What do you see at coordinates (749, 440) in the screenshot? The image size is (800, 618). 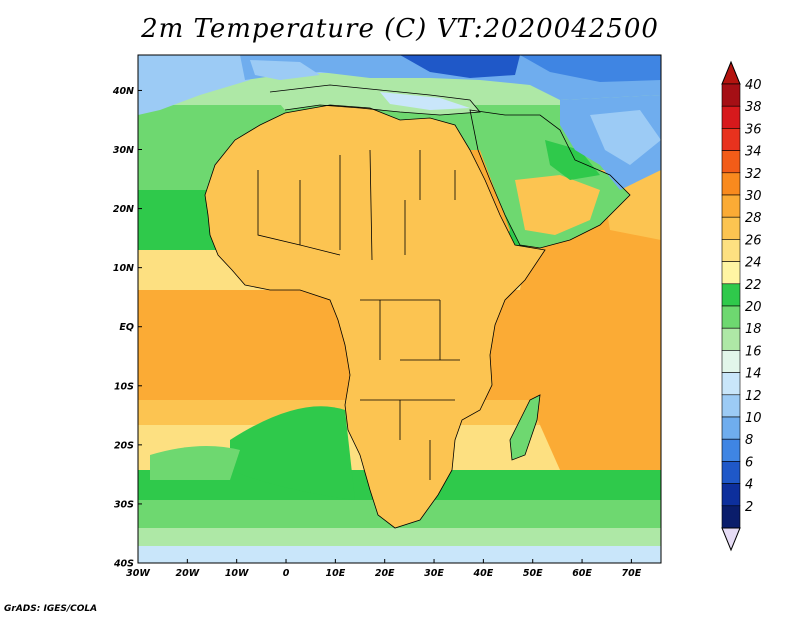 I see `colorbar-label: 8` at bounding box center [749, 440].